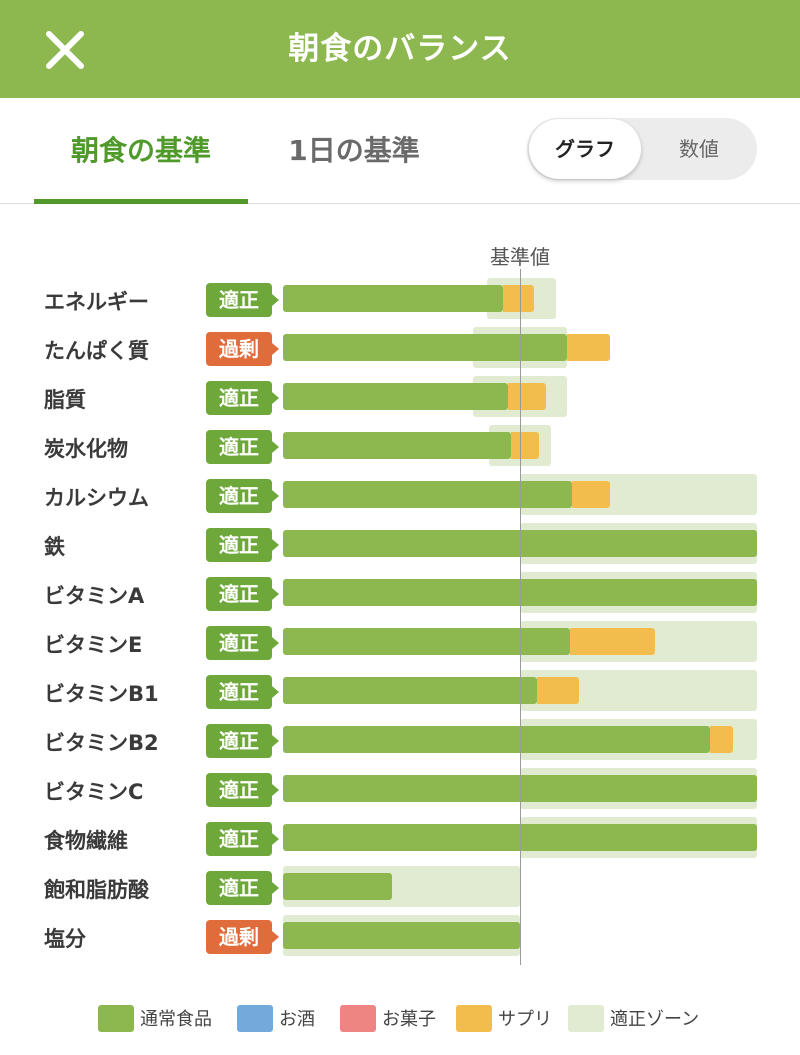 Image resolution: width=800 pixels, height=1055 pixels. Describe the element at coordinates (101, 694) in the screenshot. I see `nutrient-label: ビタミンB1` at that location.